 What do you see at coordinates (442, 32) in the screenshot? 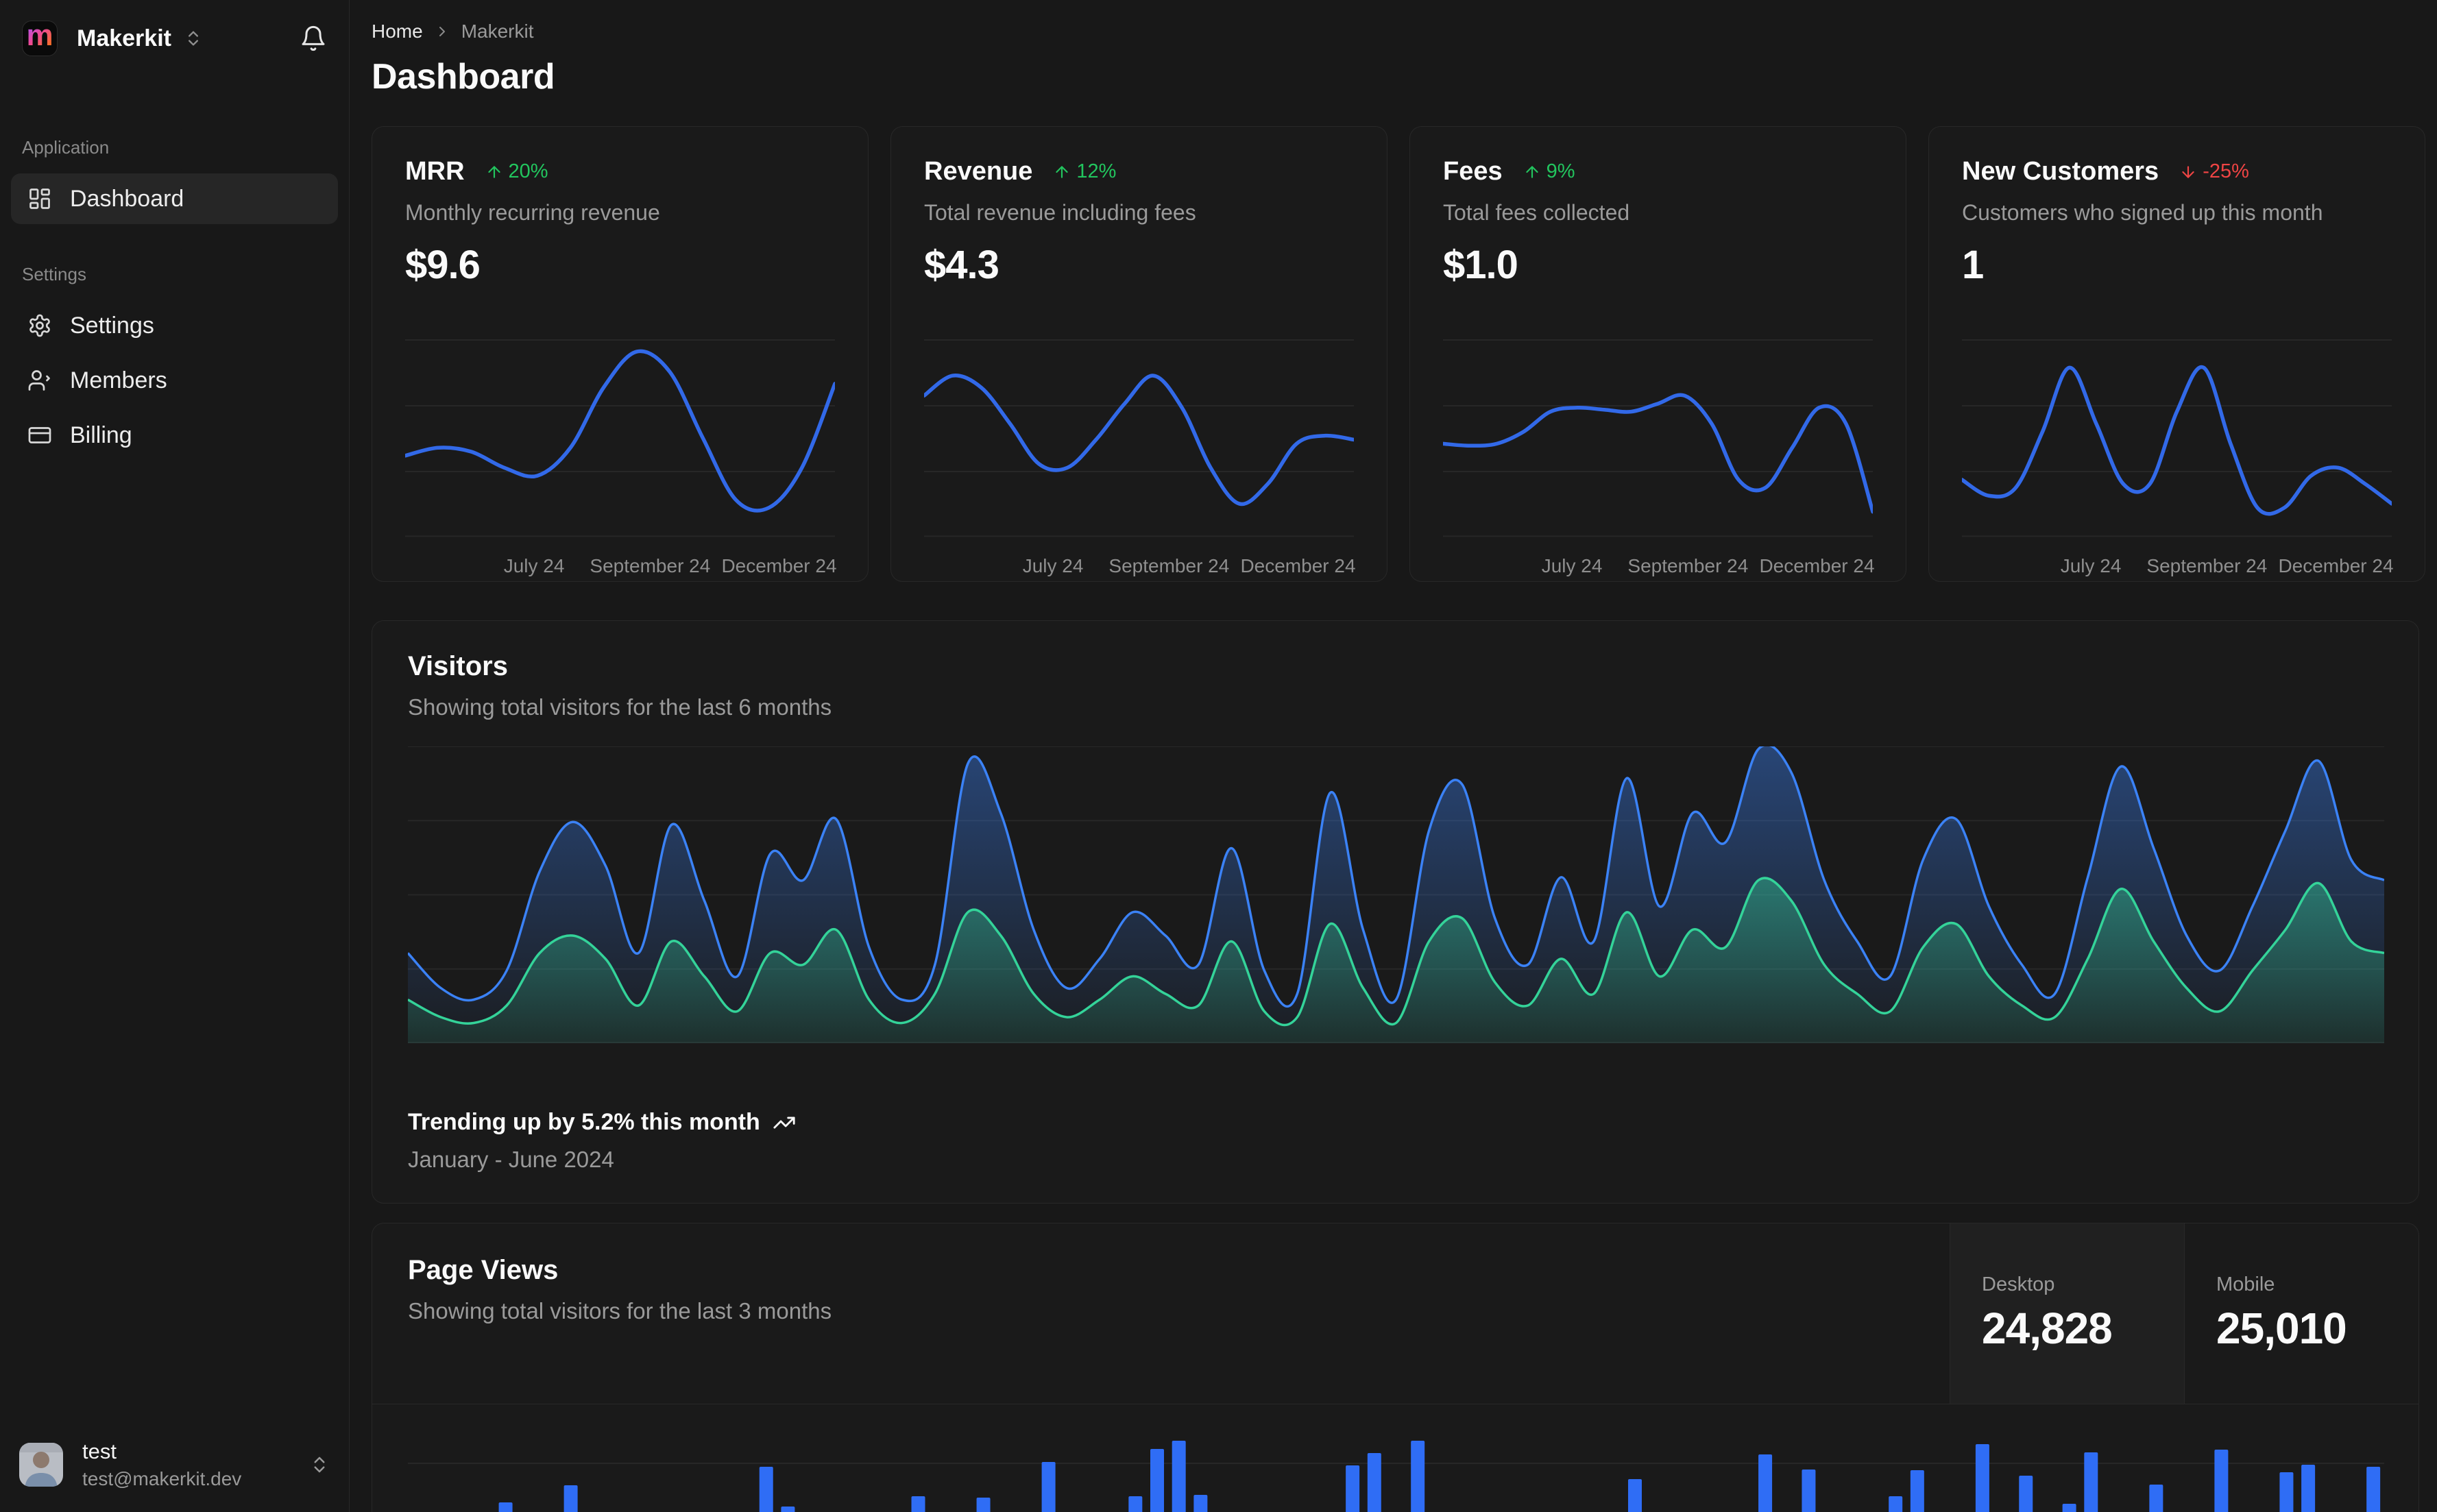
I see `chevron-right-icon` at bounding box center [442, 32].